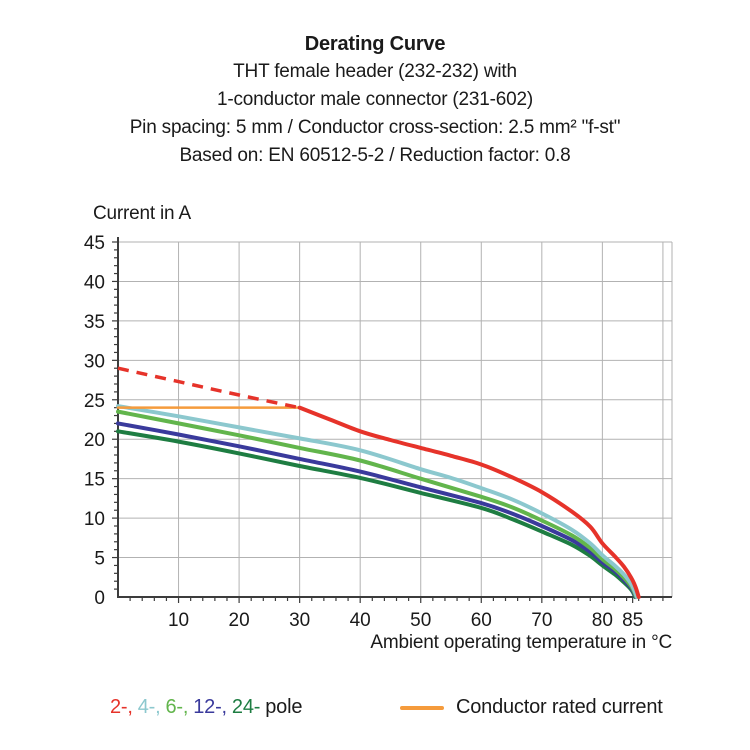  I want to click on x-tick-label: 30, so click(299, 620).